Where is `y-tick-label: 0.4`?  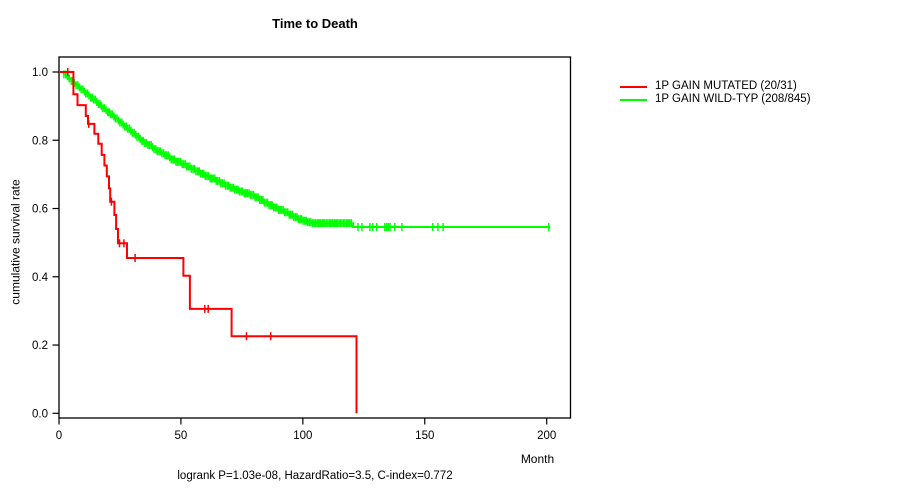
y-tick-label: 0.4 is located at coordinates (40, 278).